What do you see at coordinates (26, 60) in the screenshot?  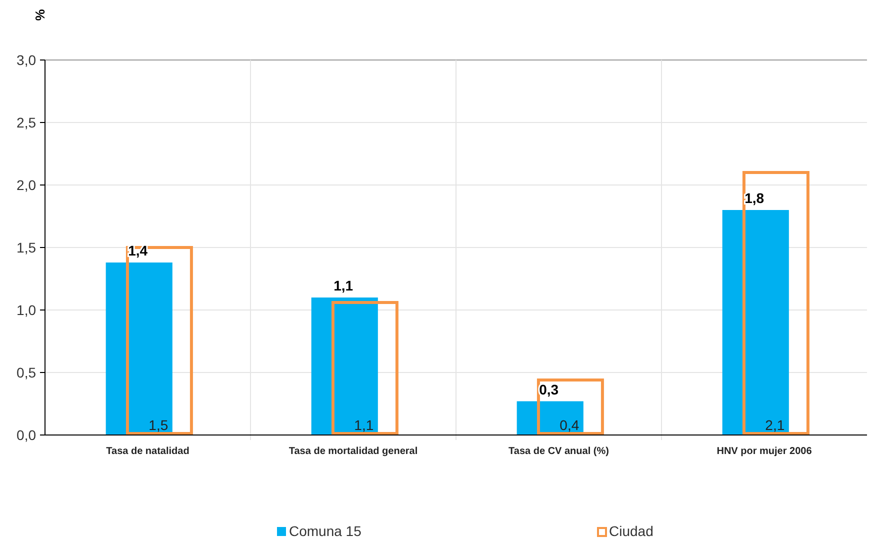 I see `y-tick-label: 3,0` at bounding box center [26, 60].